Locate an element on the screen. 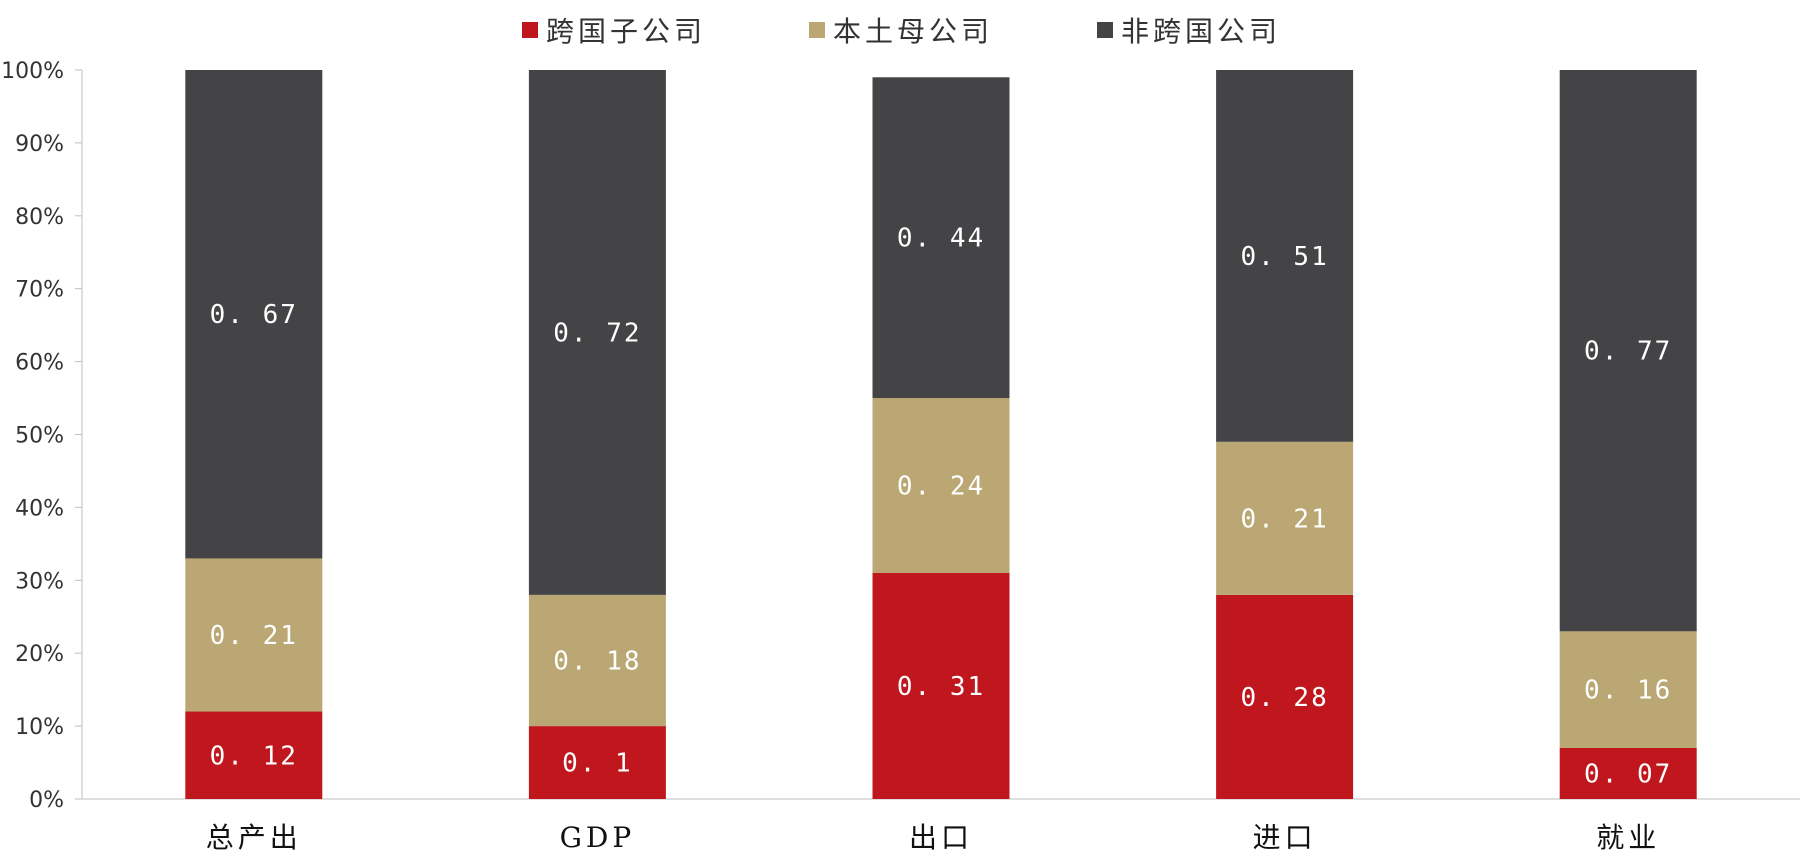 This screenshot has width=1801, height=866. y-tick-label: 80% is located at coordinates (39, 217).